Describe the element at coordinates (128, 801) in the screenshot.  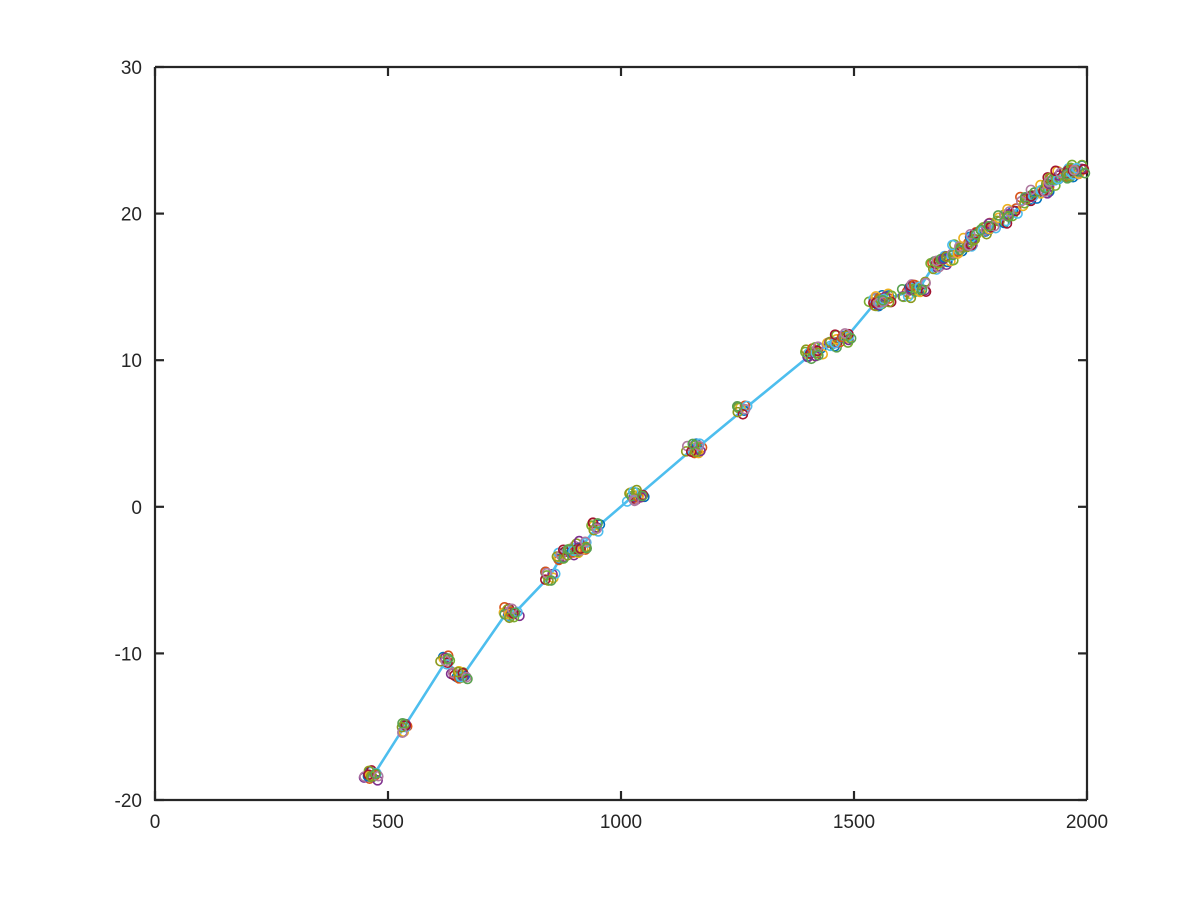
I see `y-tick-label: -20` at that location.